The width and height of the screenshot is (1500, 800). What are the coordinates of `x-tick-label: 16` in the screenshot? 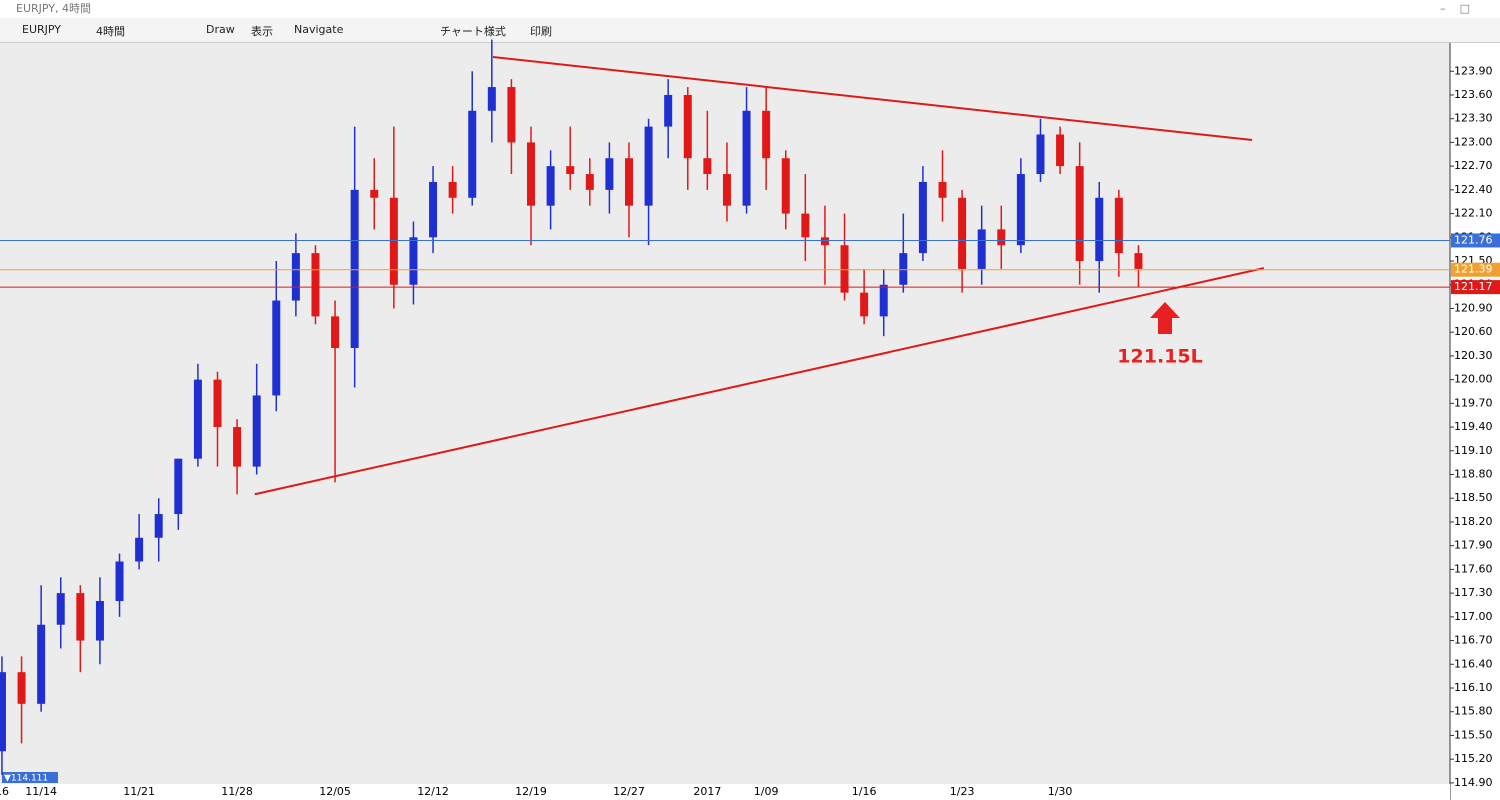 It's located at (4, 791).